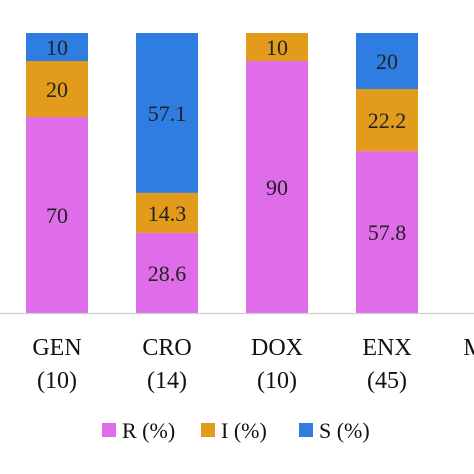 Image resolution: width=474 pixels, height=474 pixels. What do you see at coordinates (386, 348) in the screenshot?
I see `x-tick-label: ENX` at bounding box center [386, 348].